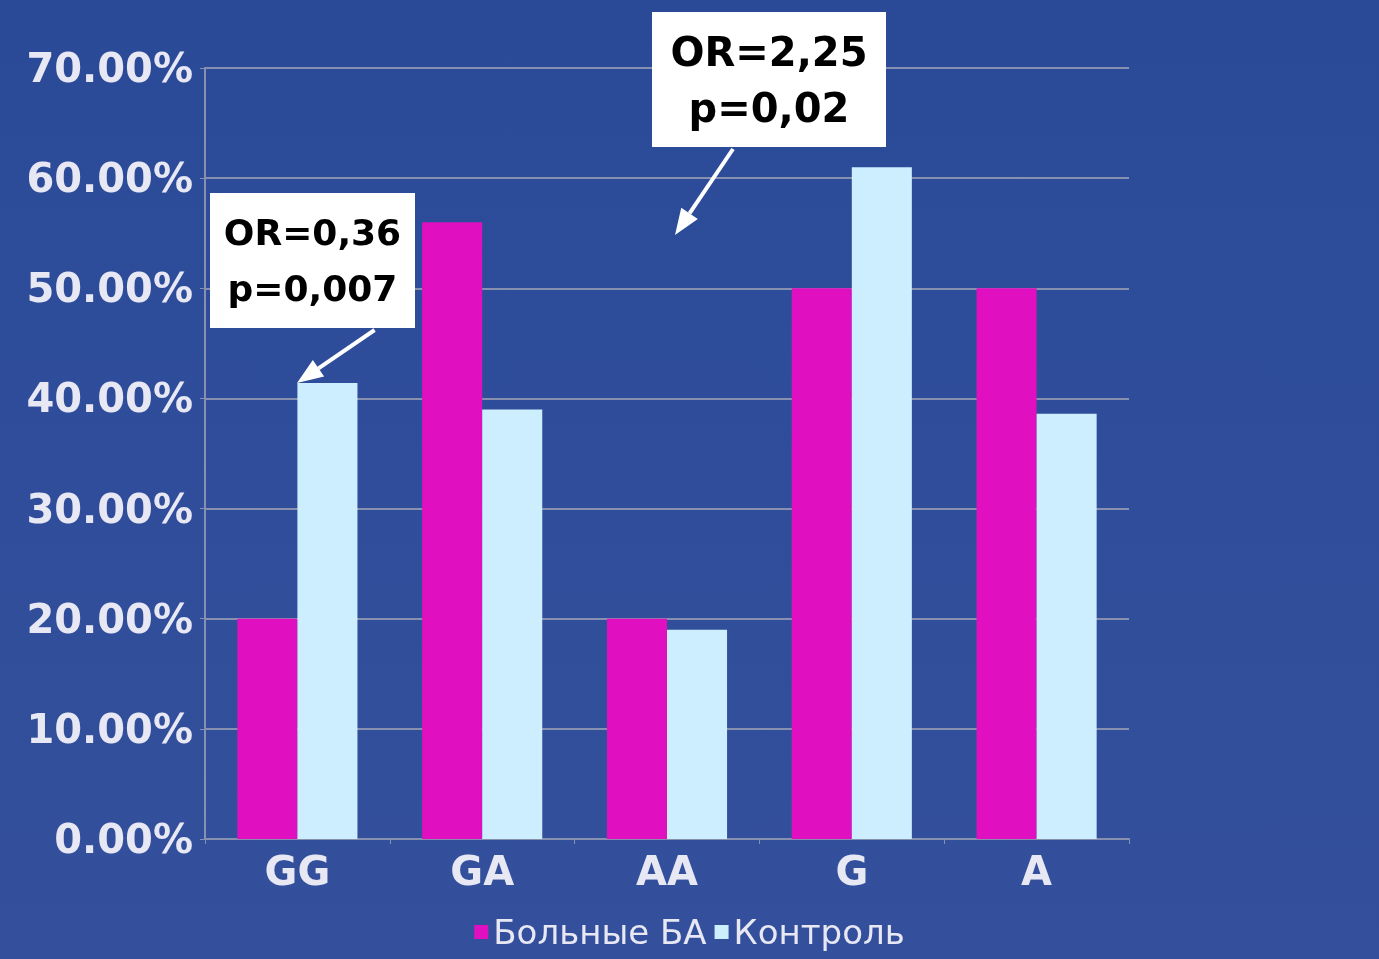  What do you see at coordinates (1037, 871) in the screenshot?
I see `x-tick-label: A` at bounding box center [1037, 871].